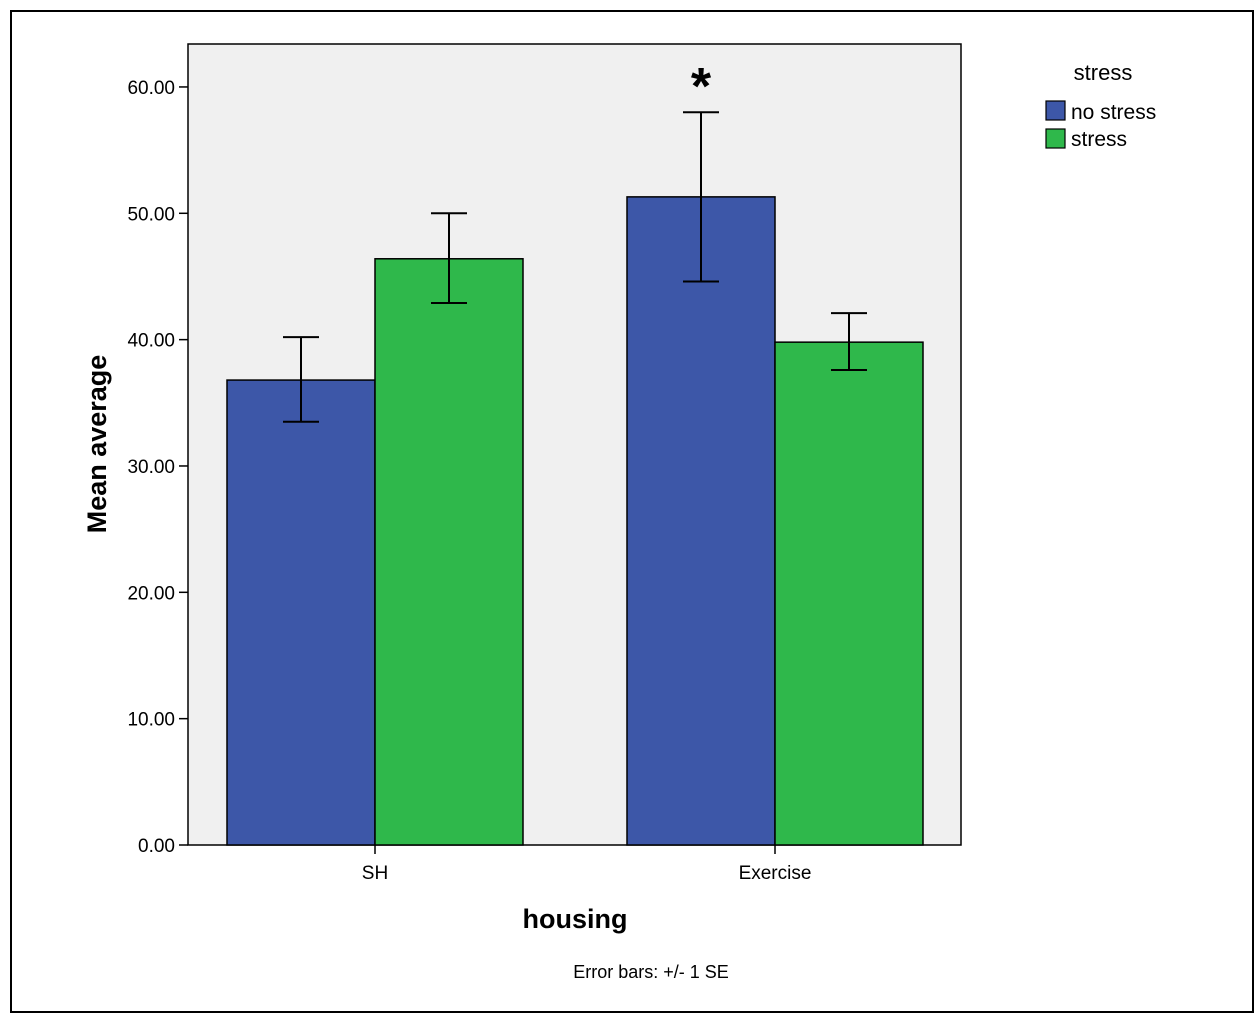 The image size is (1257, 1016). What do you see at coordinates (651, 972) in the screenshot?
I see `footnote: Error bars: +/- 1 SE` at bounding box center [651, 972].